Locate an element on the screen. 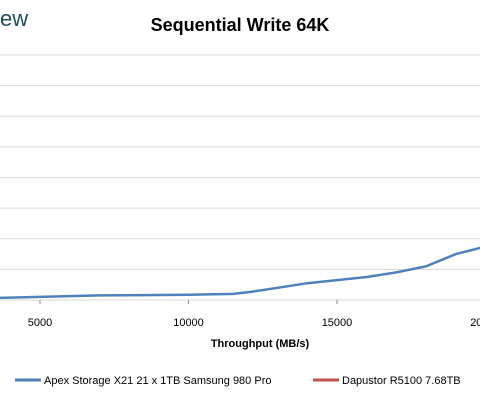 The height and width of the screenshot is (401, 480). x-tick-label: 10000 is located at coordinates (188, 323).